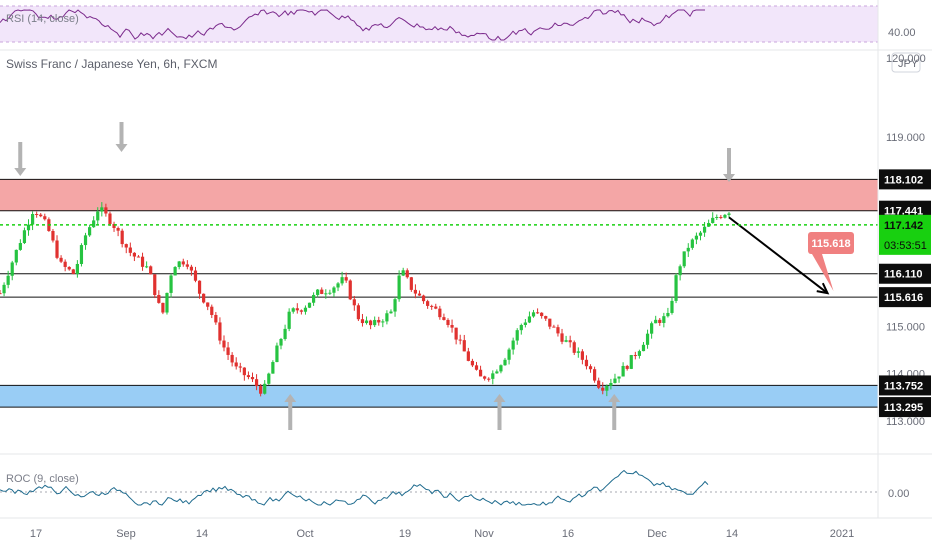 Image resolution: width=932 pixels, height=550 pixels. What do you see at coordinates (903, 212) in the screenshot?
I see `level-price-text: 117.441` at bounding box center [903, 212].